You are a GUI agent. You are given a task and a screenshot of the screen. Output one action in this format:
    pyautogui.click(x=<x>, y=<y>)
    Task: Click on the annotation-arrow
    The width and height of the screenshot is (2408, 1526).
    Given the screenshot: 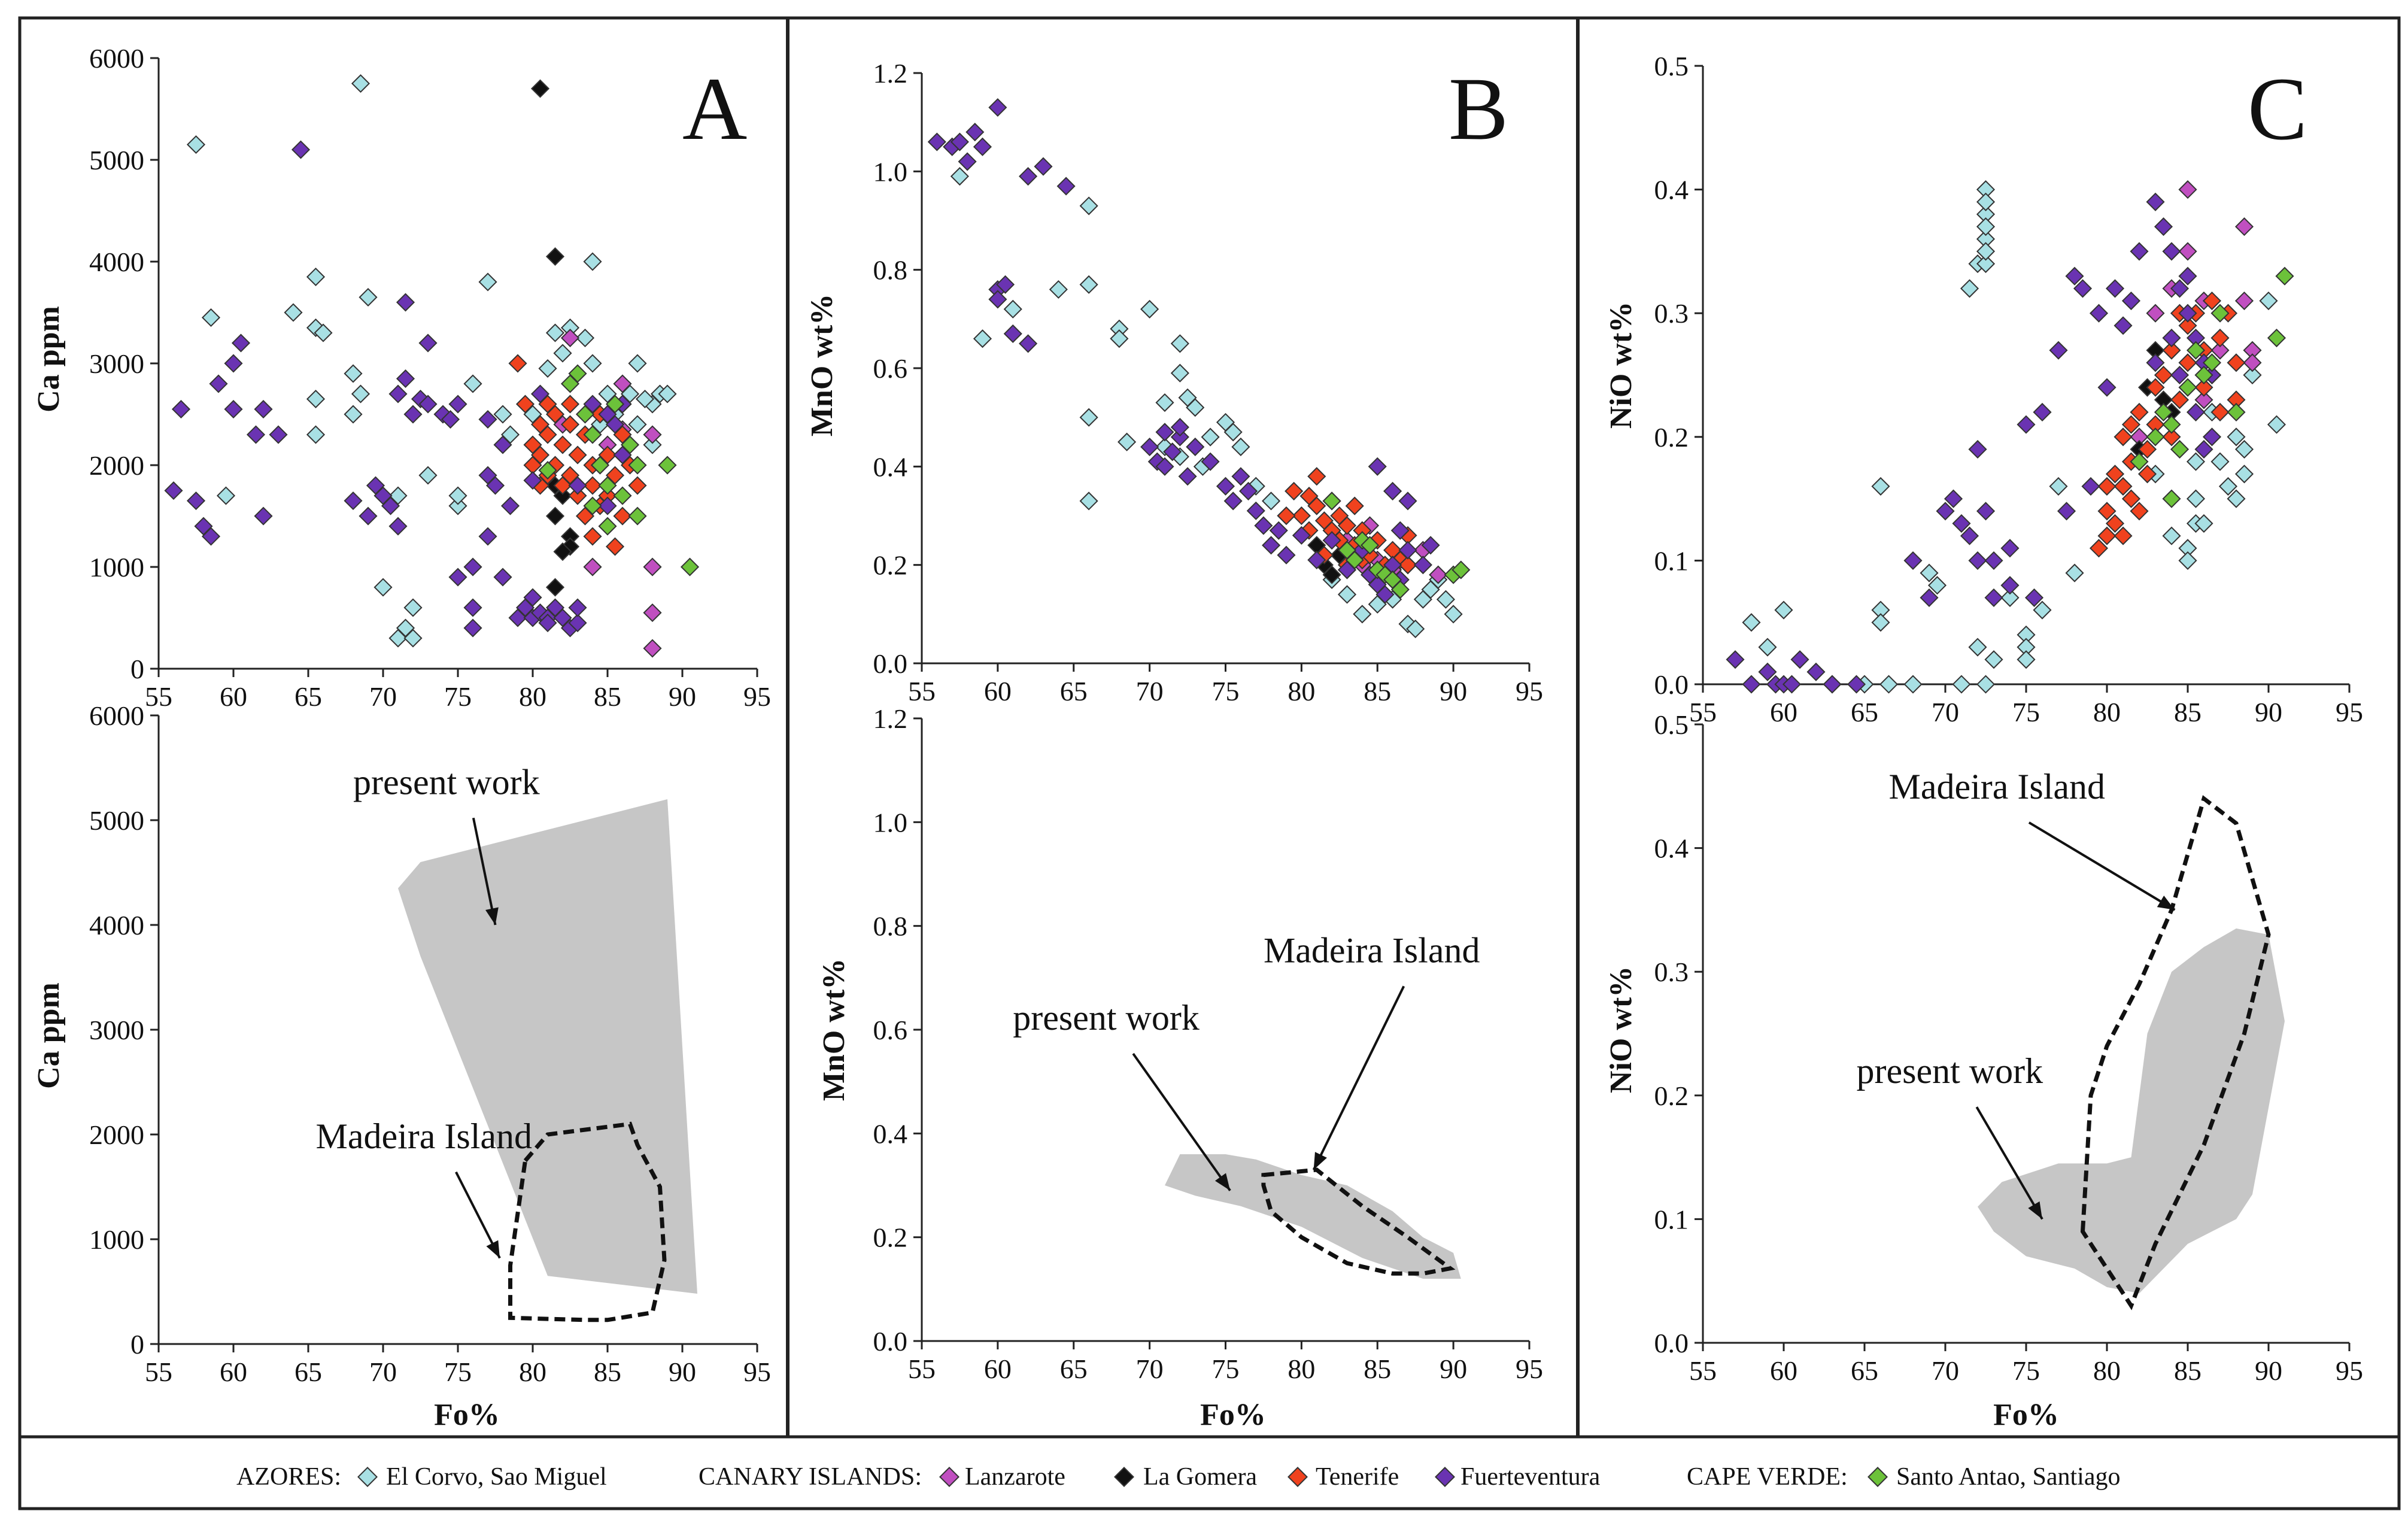 What is the action you would take?
    pyautogui.click(x=2102, y=866)
    